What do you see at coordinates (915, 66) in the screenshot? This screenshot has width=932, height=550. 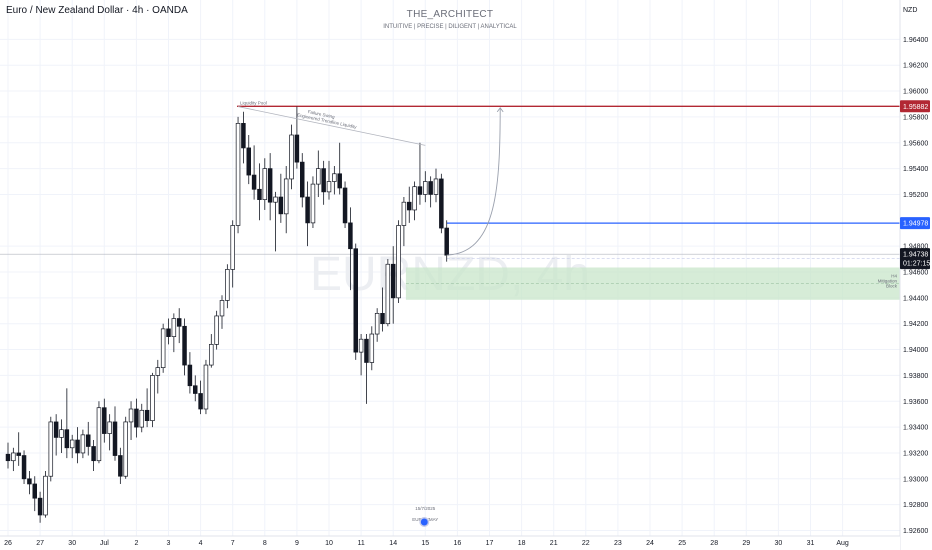 I see `price-tick-label: 1.96200` at bounding box center [915, 66].